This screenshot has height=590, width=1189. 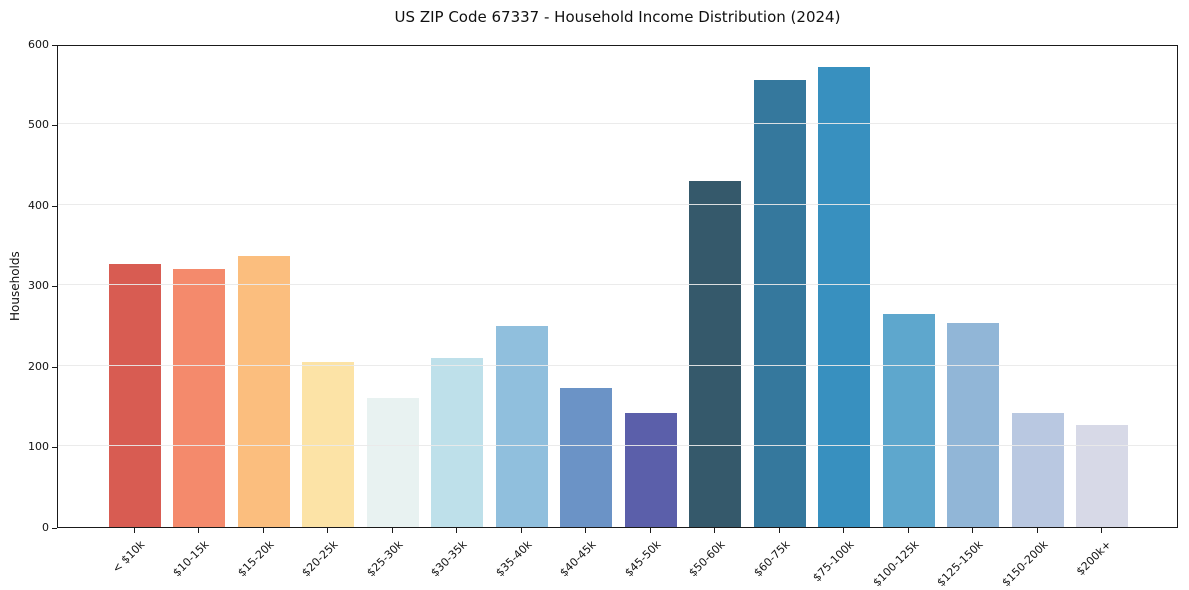 What do you see at coordinates (1102, 476) in the screenshot?
I see `bar-$200k+` at bounding box center [1102, 476].